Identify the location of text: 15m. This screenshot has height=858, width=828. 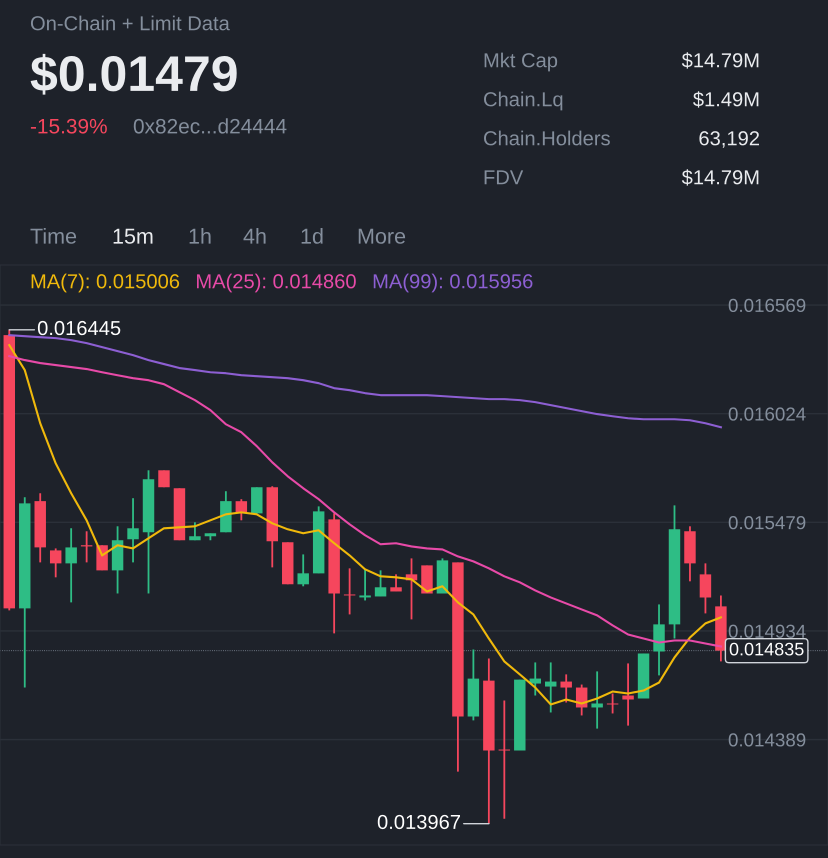
(133, 236).